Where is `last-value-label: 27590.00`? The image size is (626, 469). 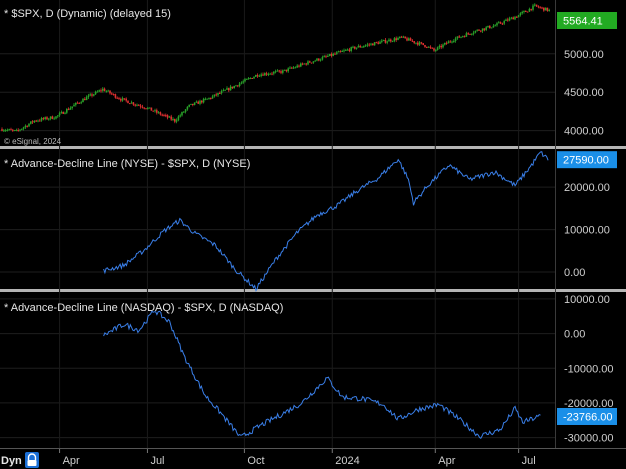 last-value-label: 27590.00 is located at coordinates (587, 160).